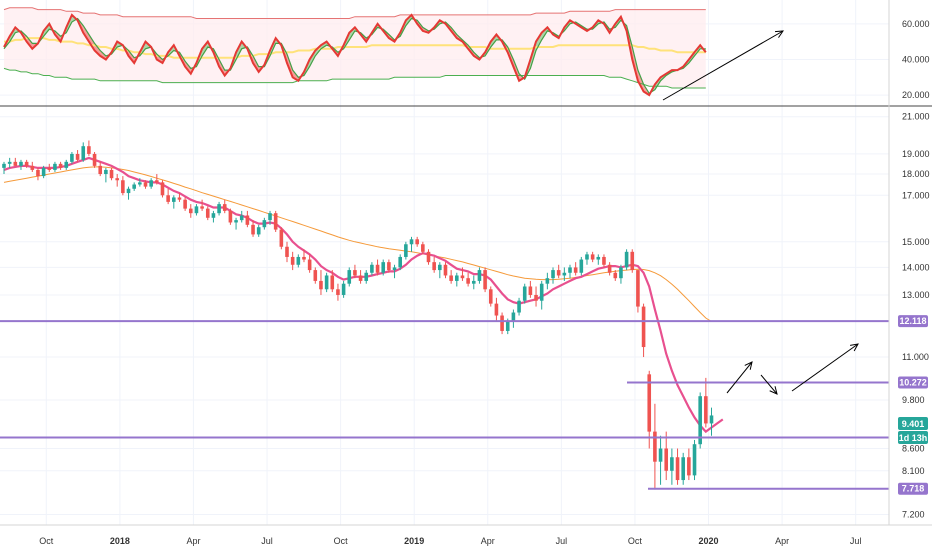 The height and width of the screenshot is (550, 932). Describe the element at coordinates (769, 384) in the screenshot. I see `projection-arrow-down` at that location.